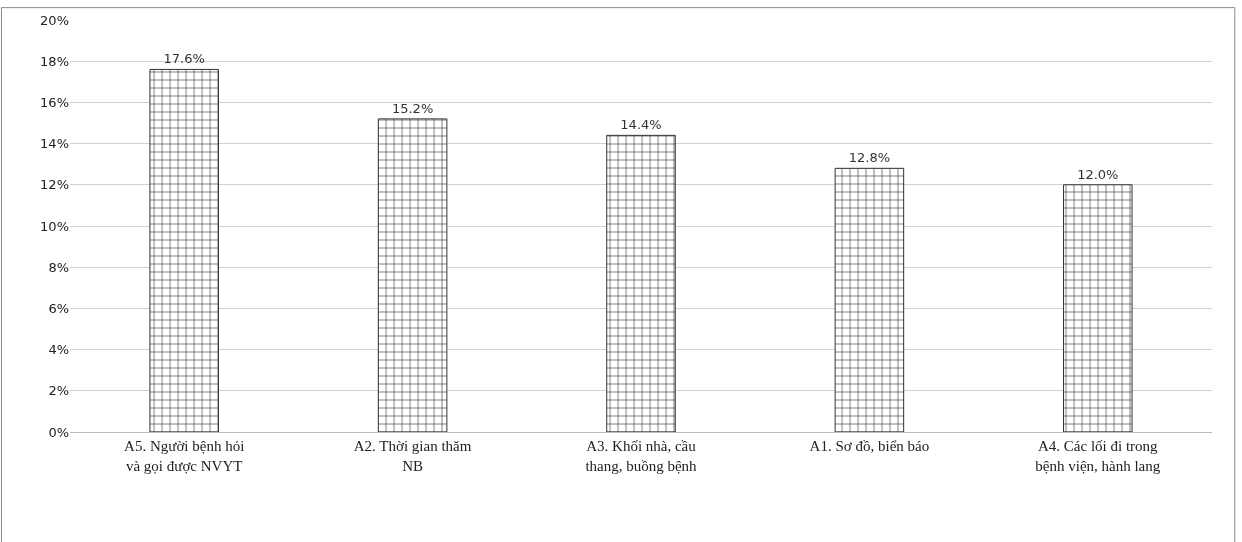 The image size is (1242, 542). What do you see at coordinates (58, 391) in the screenshot?
I see `y-tick-label: 2%` at bounding box center [58, 391].